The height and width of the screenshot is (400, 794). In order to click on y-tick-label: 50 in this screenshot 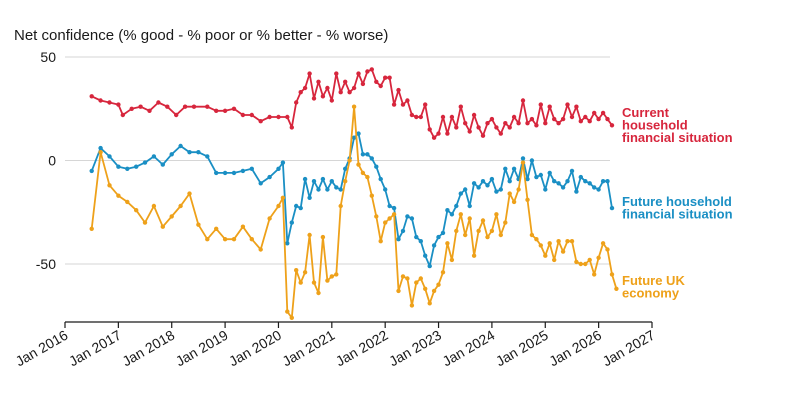, I will do `click(48, 57)`.